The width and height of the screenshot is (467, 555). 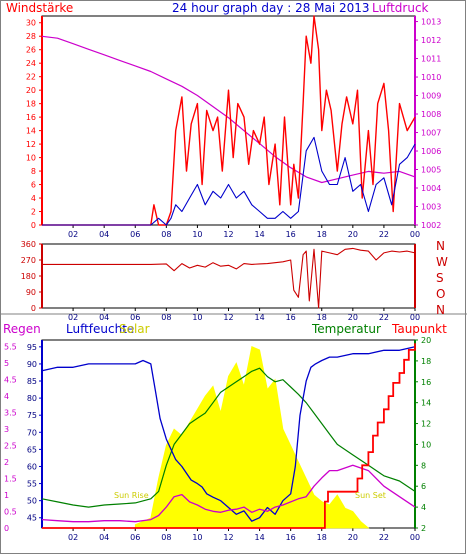 I want to click on pressure-label: Luftdruck, so click(x=400, y=8).